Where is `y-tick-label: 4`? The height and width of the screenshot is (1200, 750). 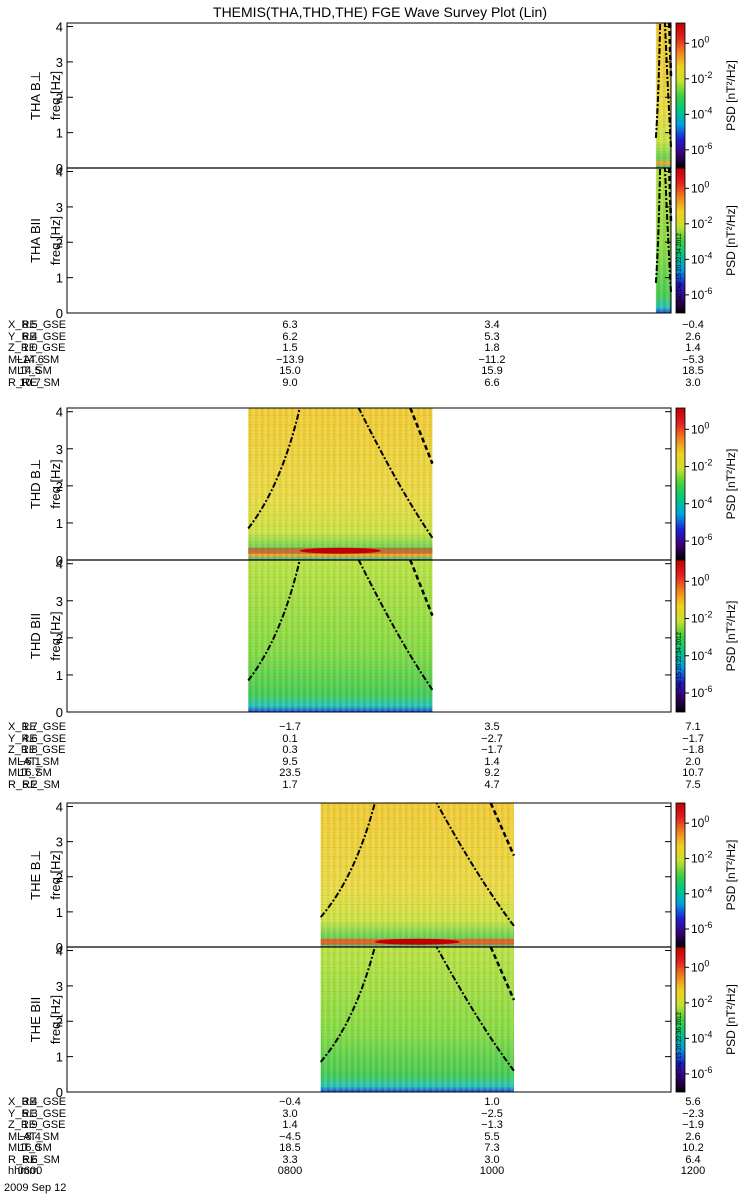 y-tick-label: 4 is located at coordinates (59, 564).